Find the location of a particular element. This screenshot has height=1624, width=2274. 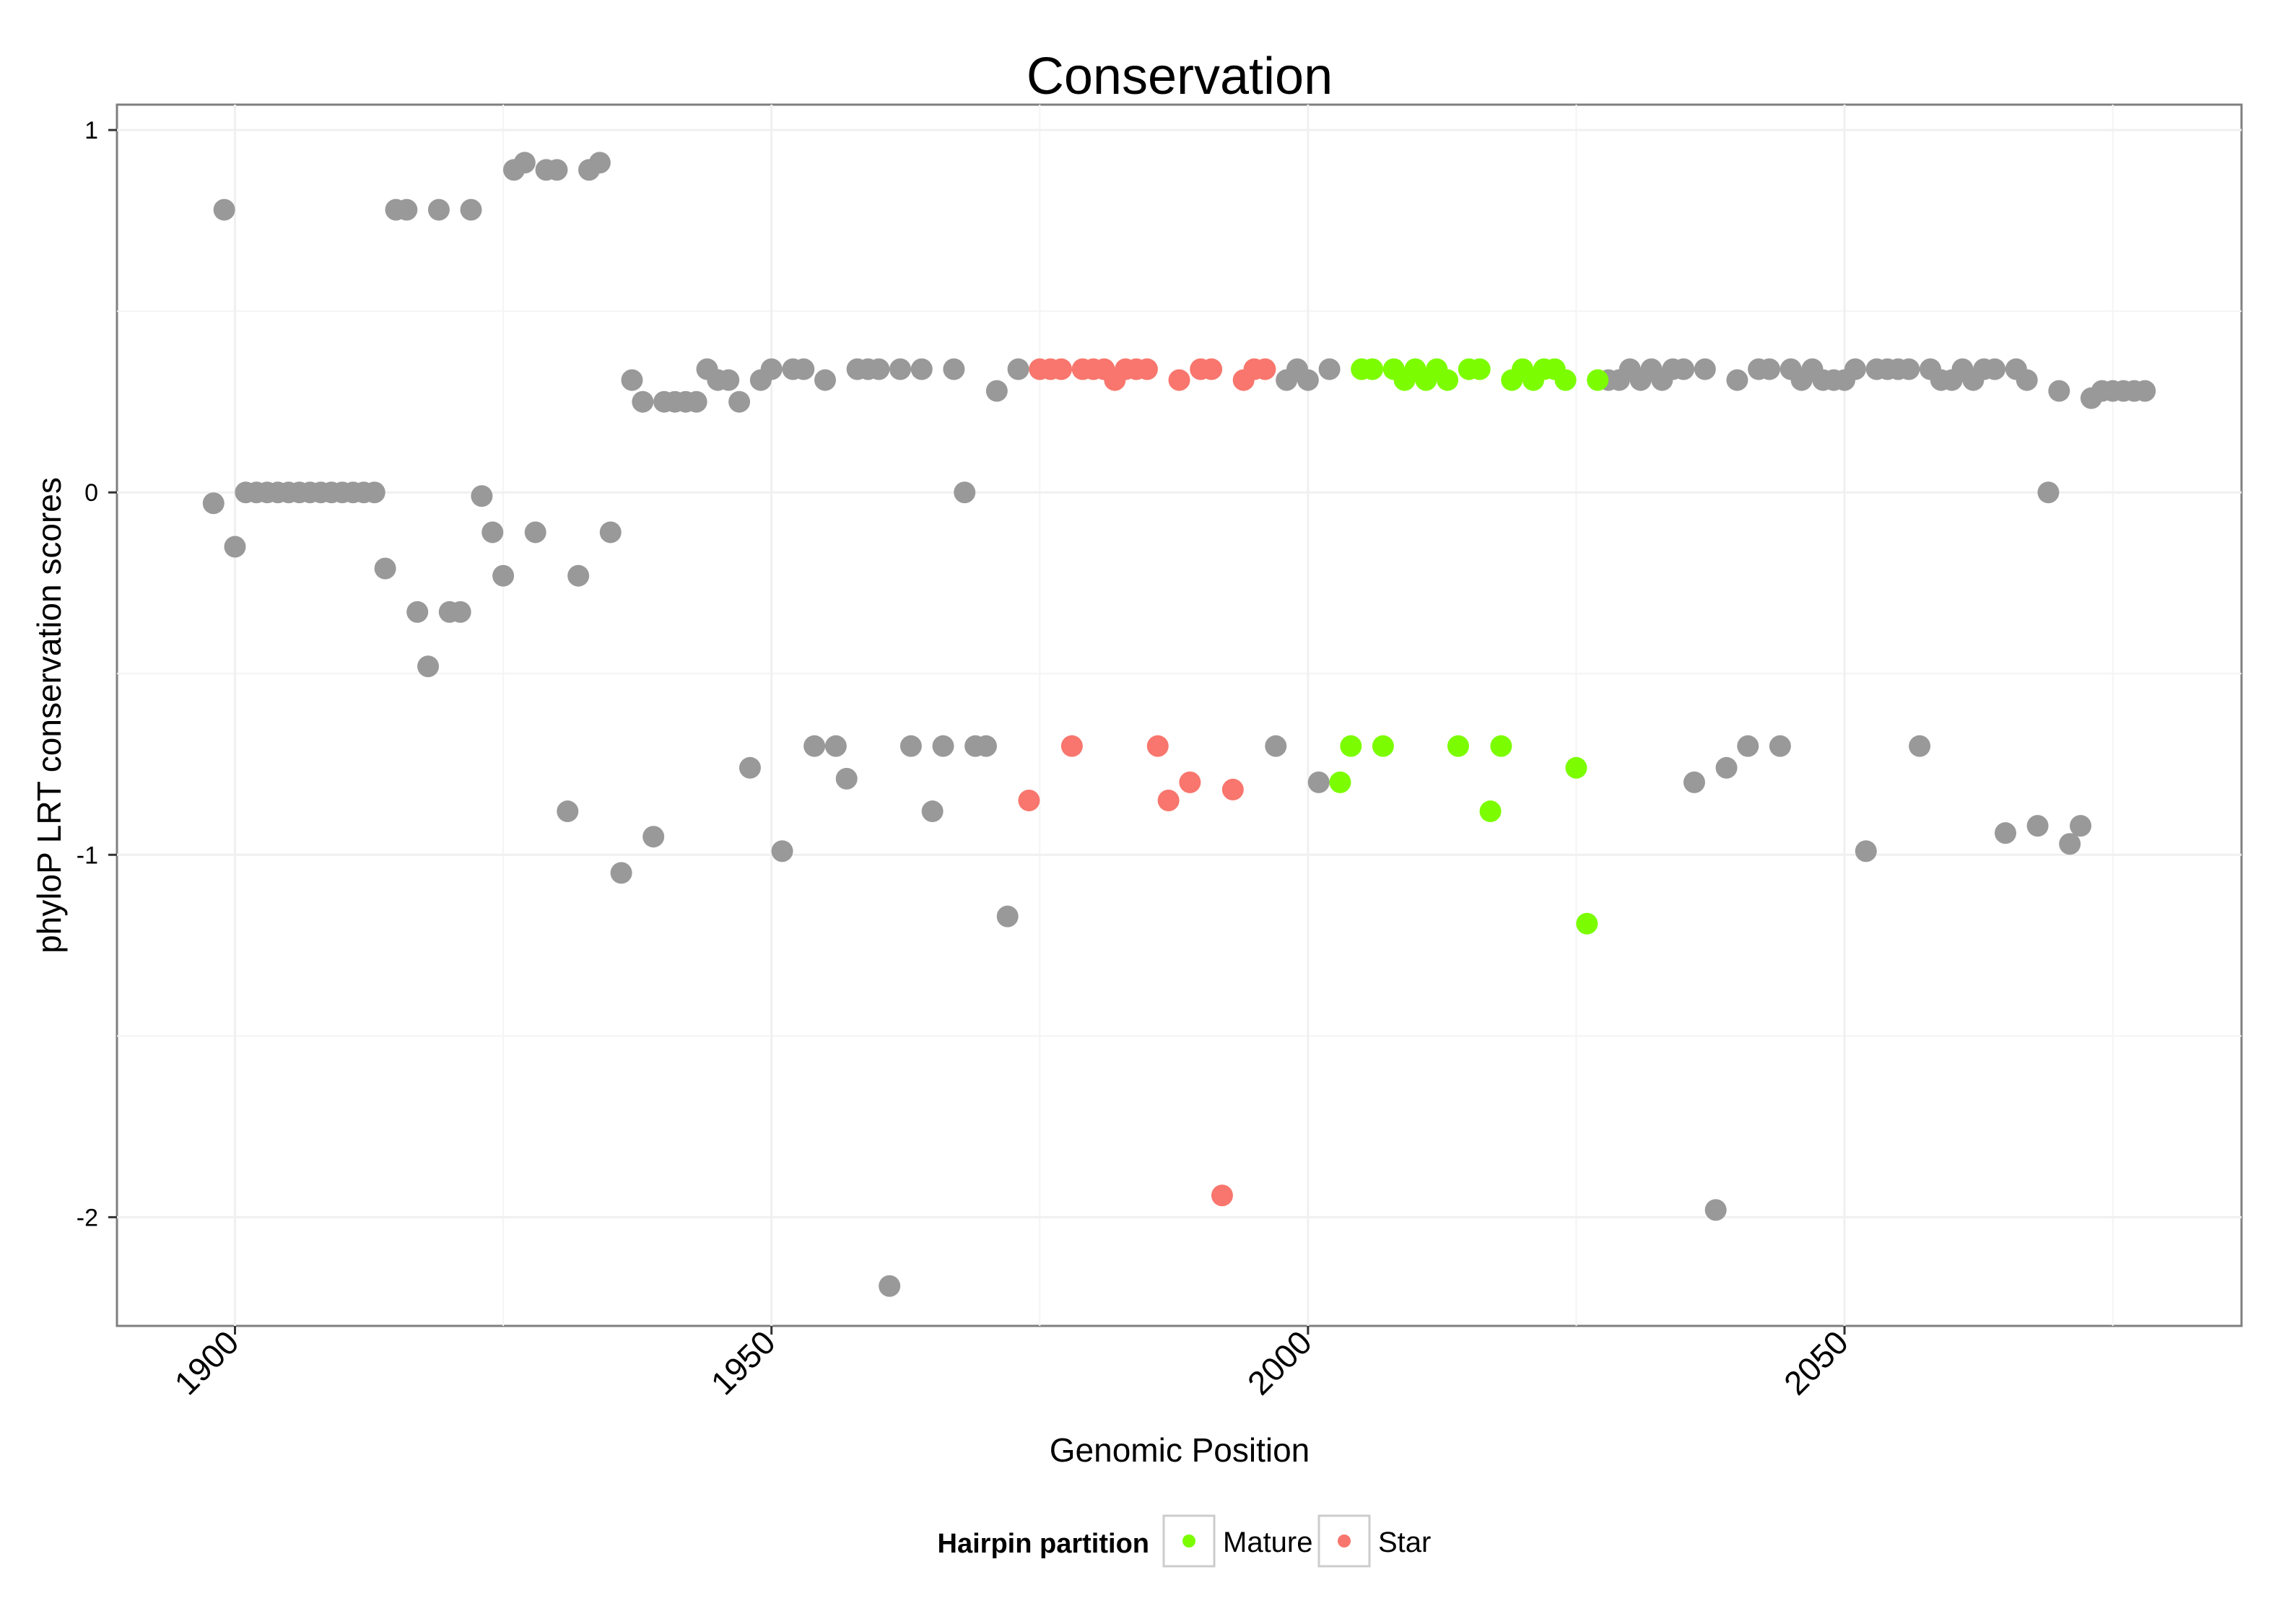

y-tick-label: -1 is located at coordinates (88, 855).